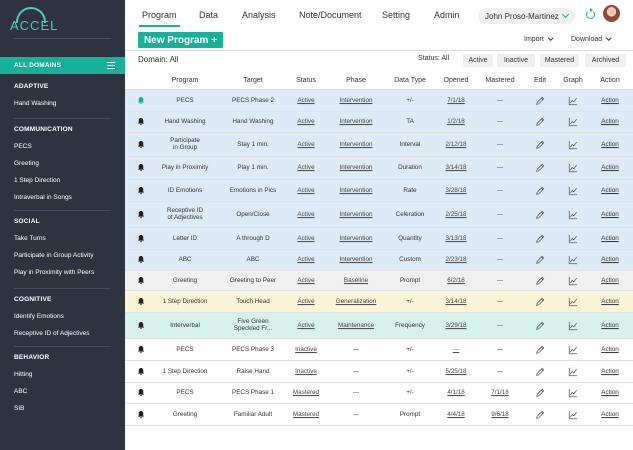 This screenshot has width=633, height=450. What do you see at coordinates (330, 15) in the screenshot?
I see `tab-note-document: Note/Document` at bounding box center [330, 15].